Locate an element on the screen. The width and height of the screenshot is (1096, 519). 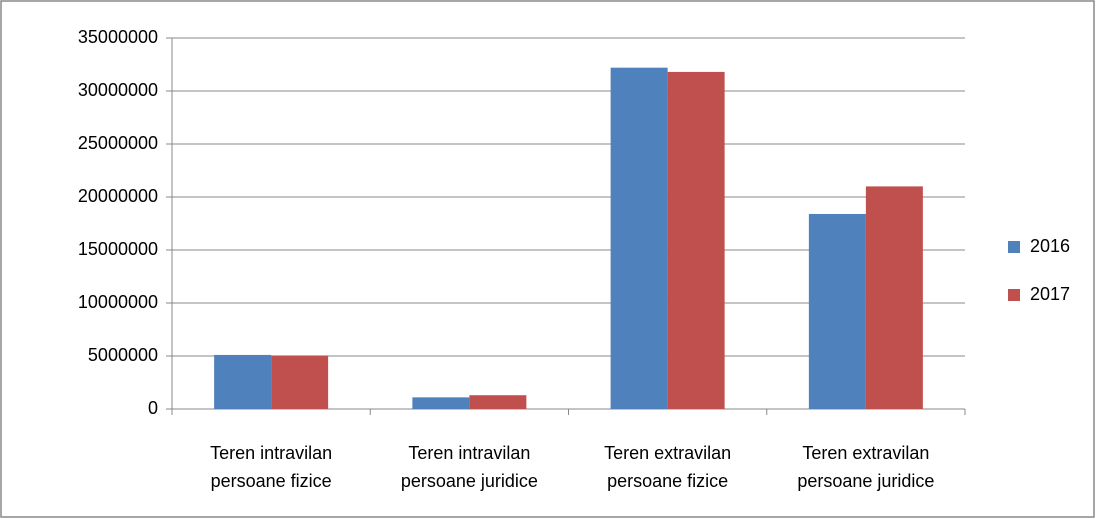
x-tick-label: Teren extravilan persoane juridice is located at coordinates (866, 467).